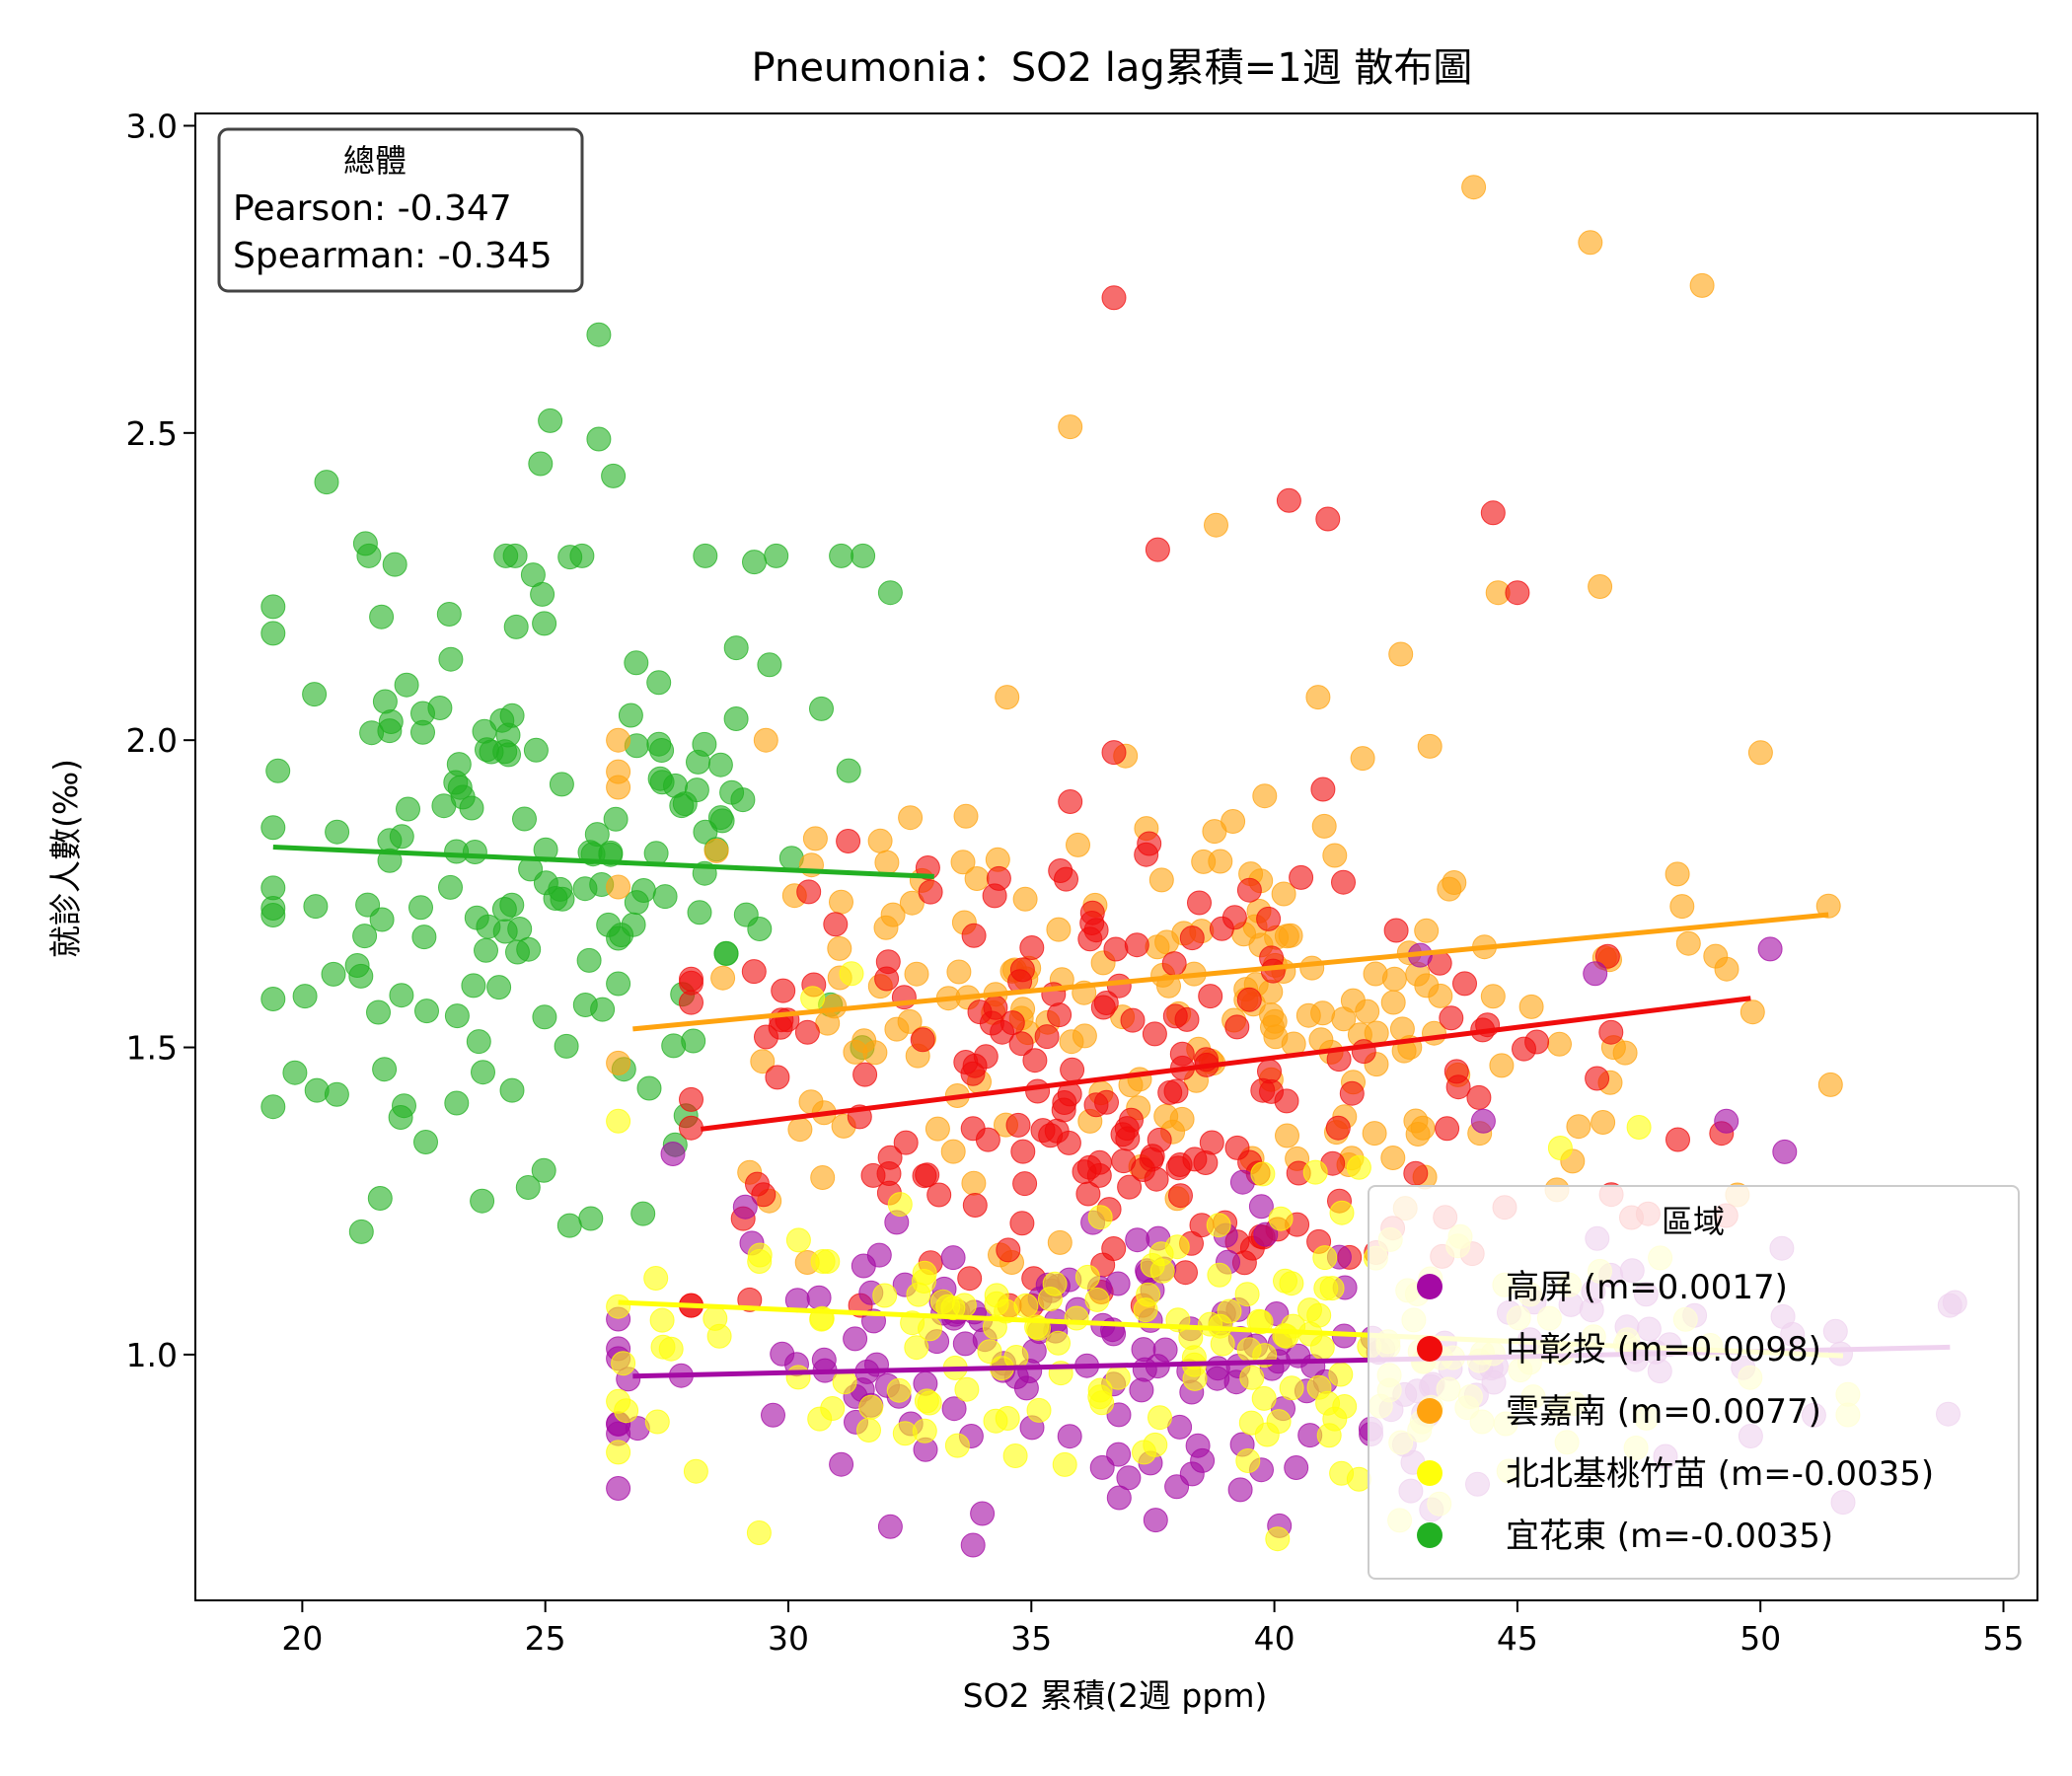  What do you see at coordinates (152, 1048) in the screenshot?
I see `y-tick-label: 1.5` at bounding box center [152, 1048].